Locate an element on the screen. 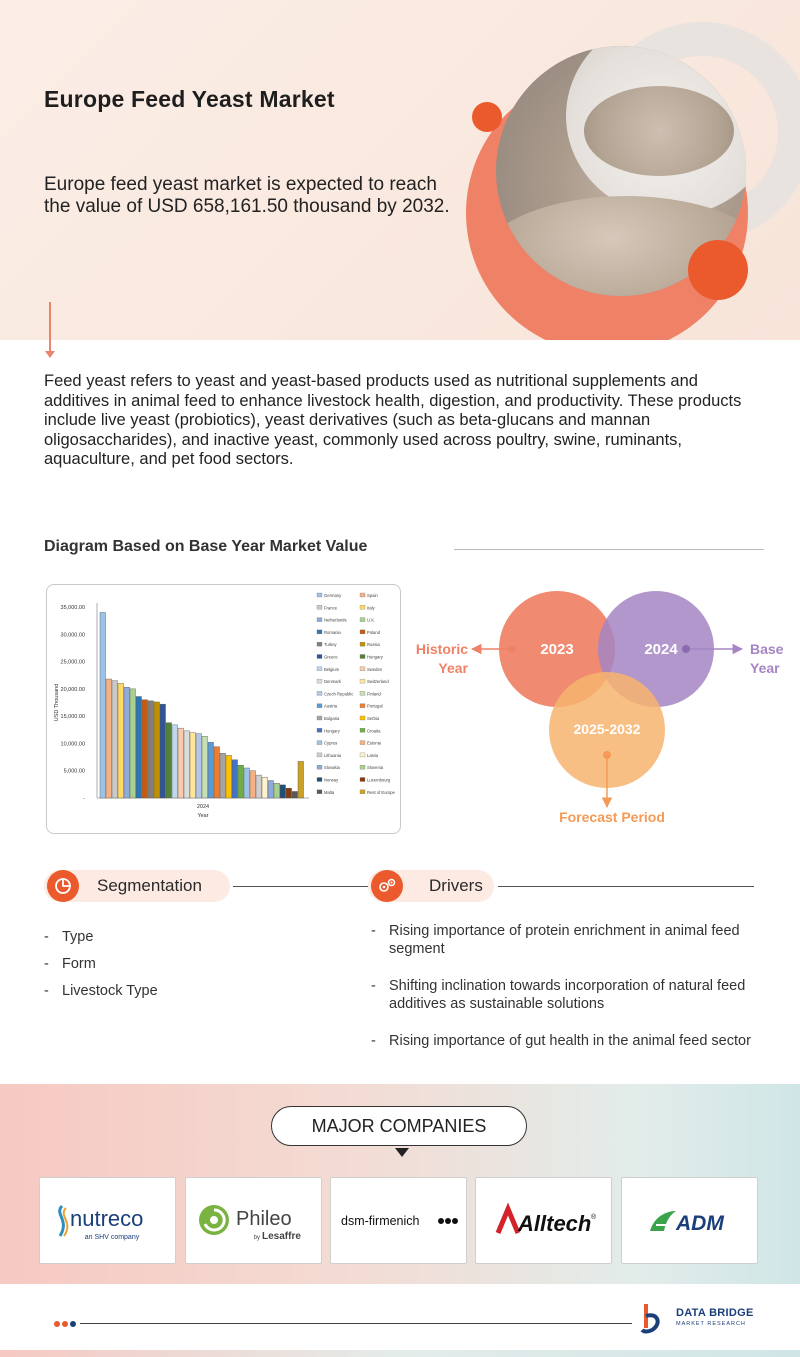 Image resolution: width=800 pixels, height=1357 pixels. logo-adm: ADM is located at coordinates (689, 1220).